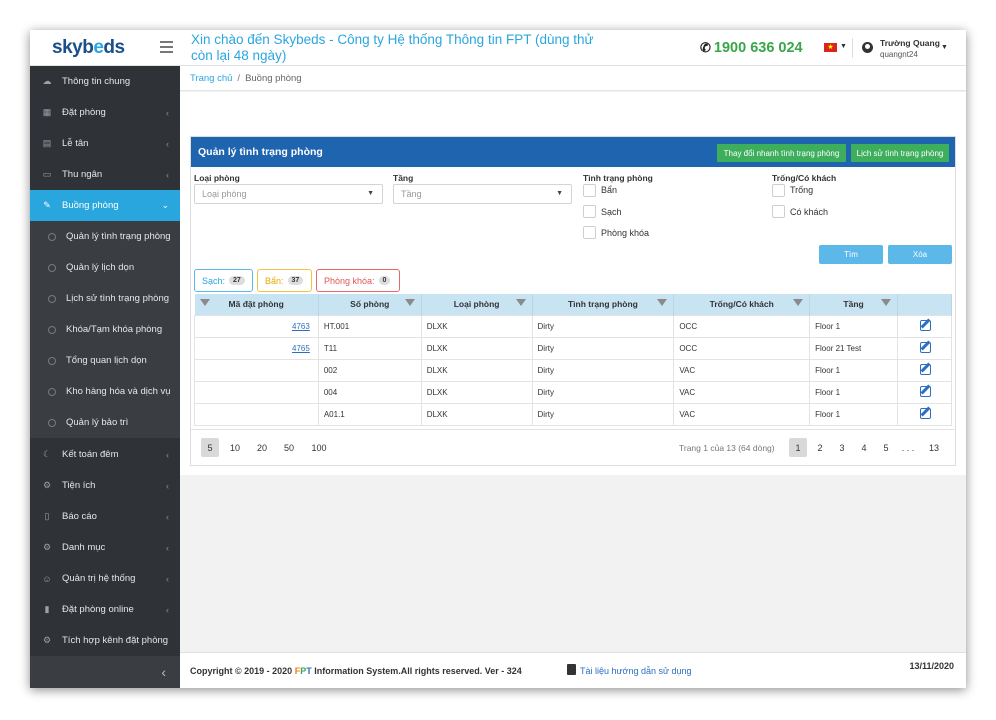 The height and width of the screenshot is (720, 996). What do you see at coordinates (237, 280) in the screenshot?
I see `clean-count: 27` at bounding box center [237, 280].